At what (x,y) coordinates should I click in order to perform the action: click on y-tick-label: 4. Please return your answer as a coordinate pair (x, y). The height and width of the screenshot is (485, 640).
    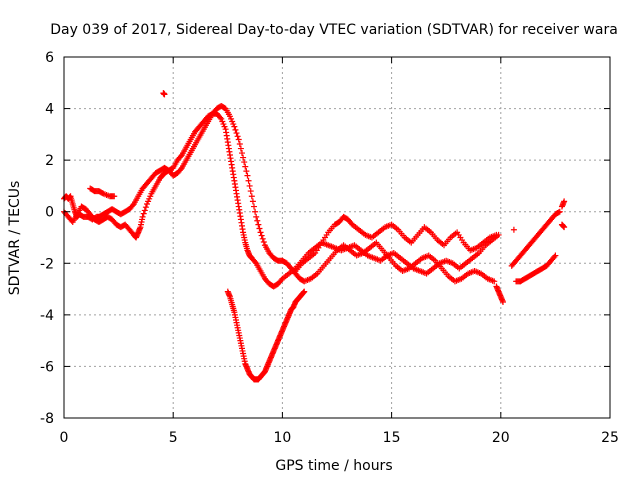
    Looking at the image, I should click on (49, 110).